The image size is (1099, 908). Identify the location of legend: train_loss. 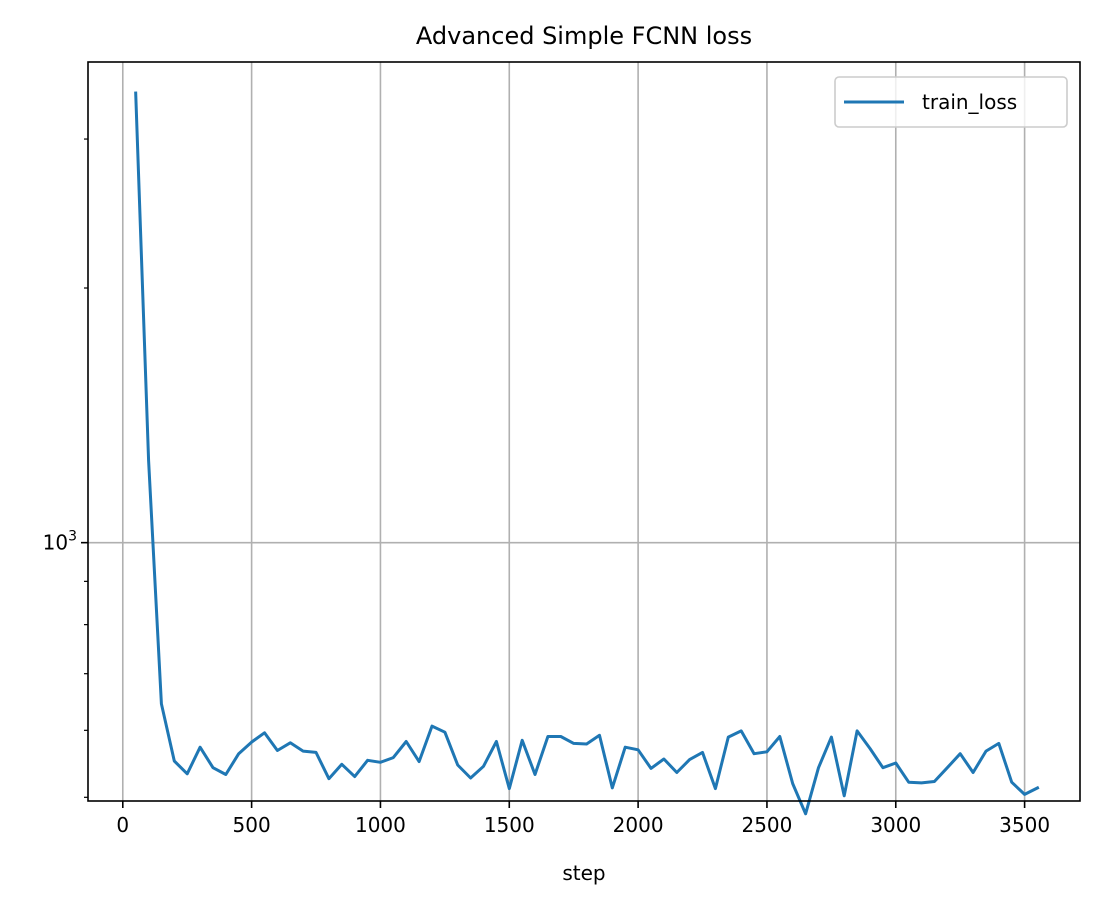
(951, 102).